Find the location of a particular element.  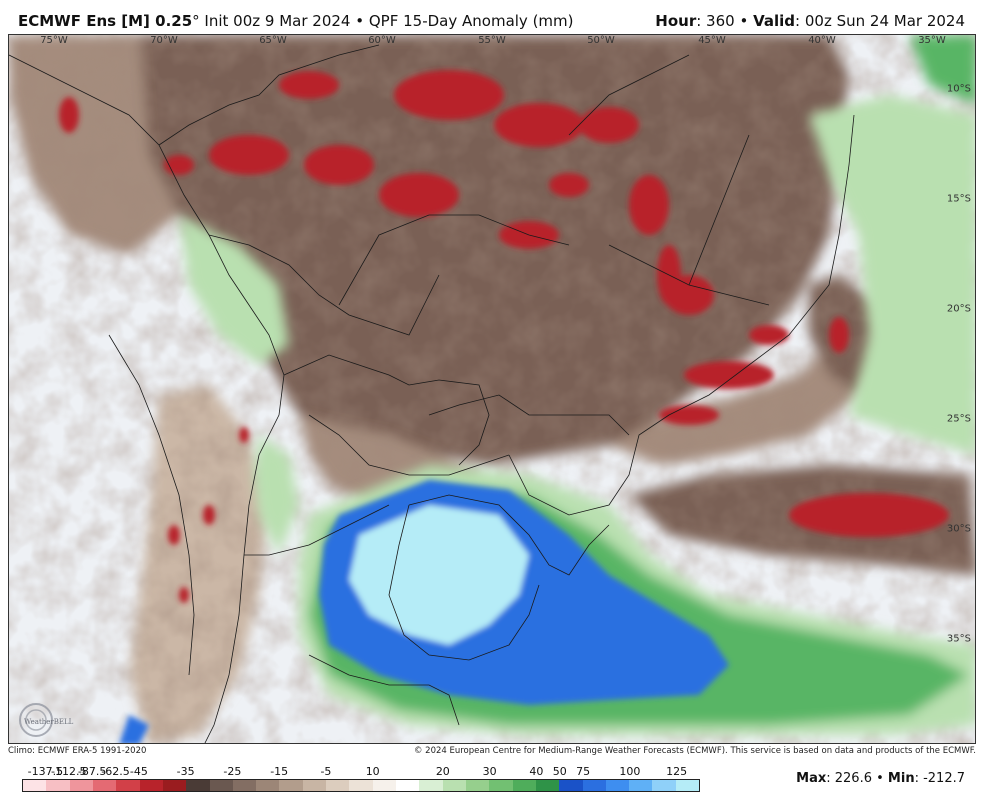

title-right: Hour: 360 • Valid: 00z Sun 24 Mar 2024 is located at coordinates (810, 21).